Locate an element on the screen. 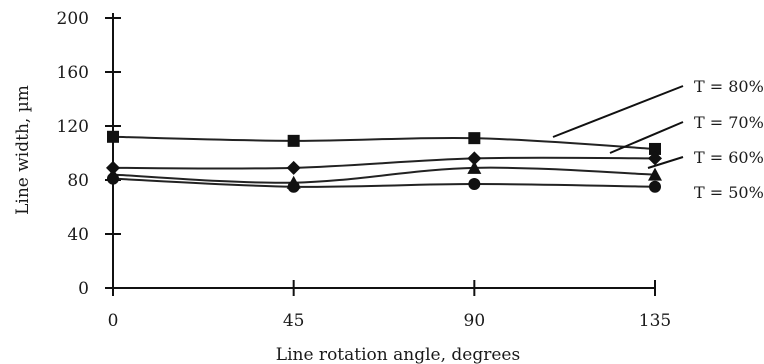  y-axis-title: Line width, µm is located at coordinates (23, 150).